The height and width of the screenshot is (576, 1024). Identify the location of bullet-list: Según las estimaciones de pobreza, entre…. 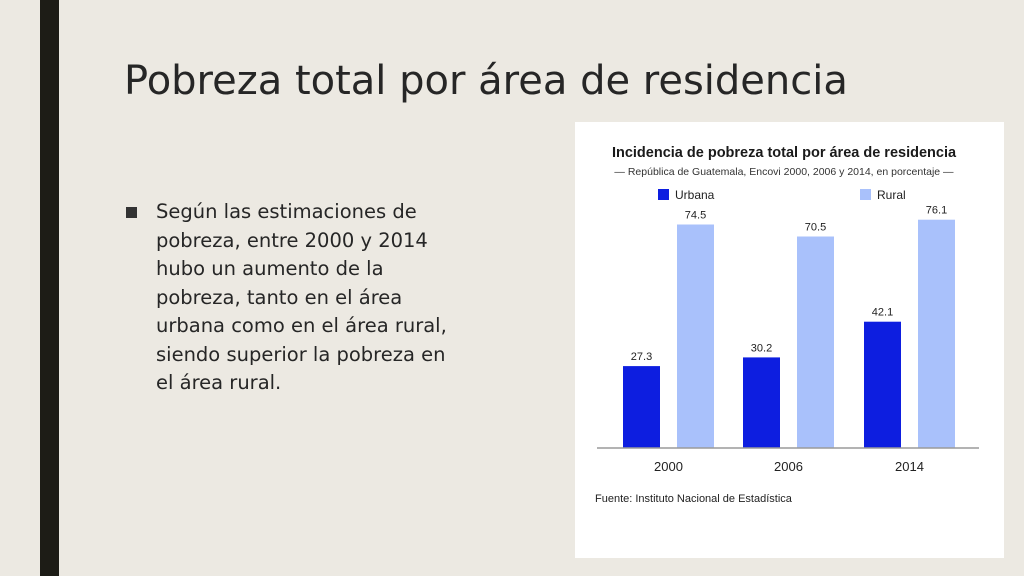
(294, 298).